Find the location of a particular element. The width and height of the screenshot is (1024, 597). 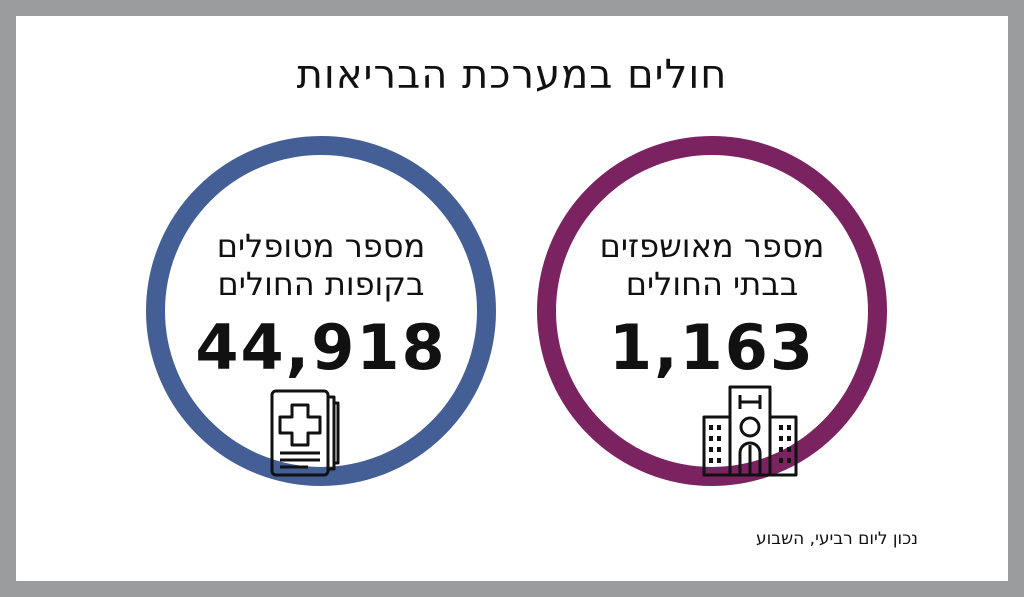

hospitalized-label: מספר מאושפזים בבתי החולים is located at coordinates (712, 265).